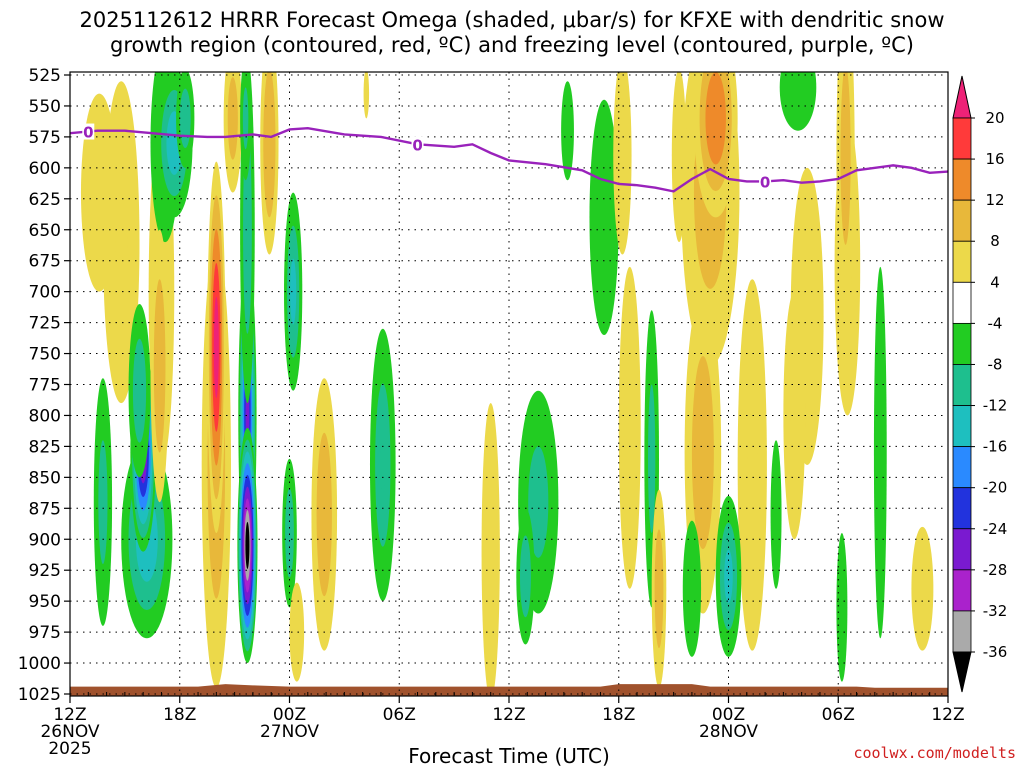  What do you see at coordinates (45, 107) in the screenshot?
I see `y-tick-label: 550` at bounding box center [45, 107].